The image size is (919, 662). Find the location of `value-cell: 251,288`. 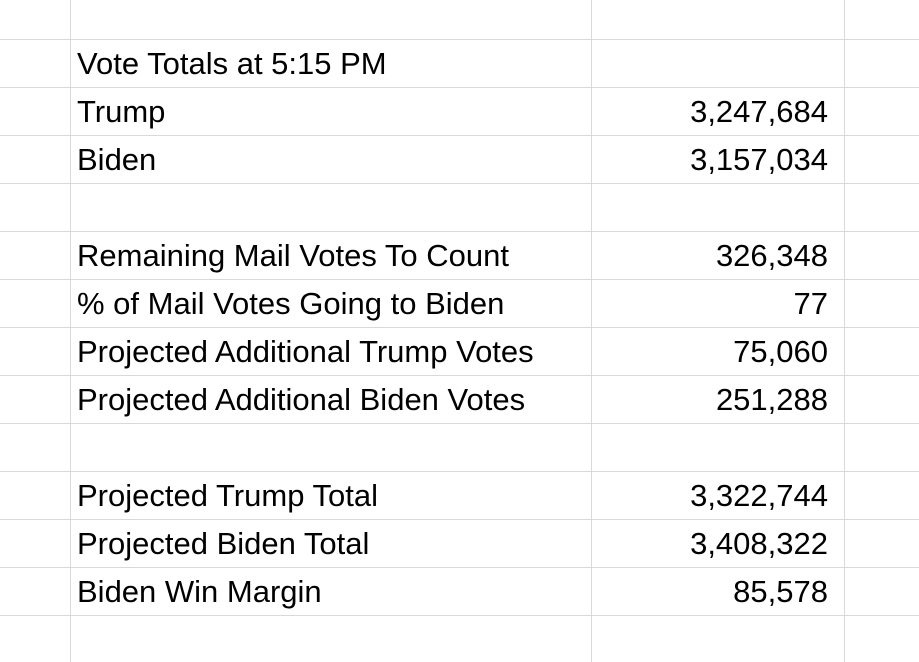

value-cell: 251,288 is located at coordinates (771, 399).